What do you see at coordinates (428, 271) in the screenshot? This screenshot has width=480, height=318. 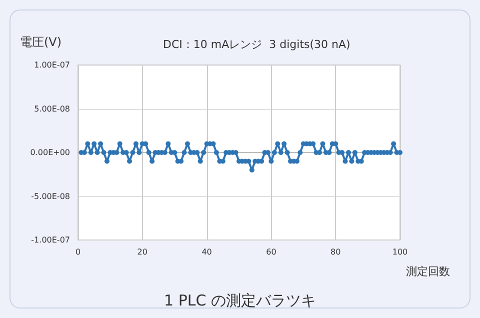 I see `x-axis-title: 測定回数` at bounding box center [428, 271].